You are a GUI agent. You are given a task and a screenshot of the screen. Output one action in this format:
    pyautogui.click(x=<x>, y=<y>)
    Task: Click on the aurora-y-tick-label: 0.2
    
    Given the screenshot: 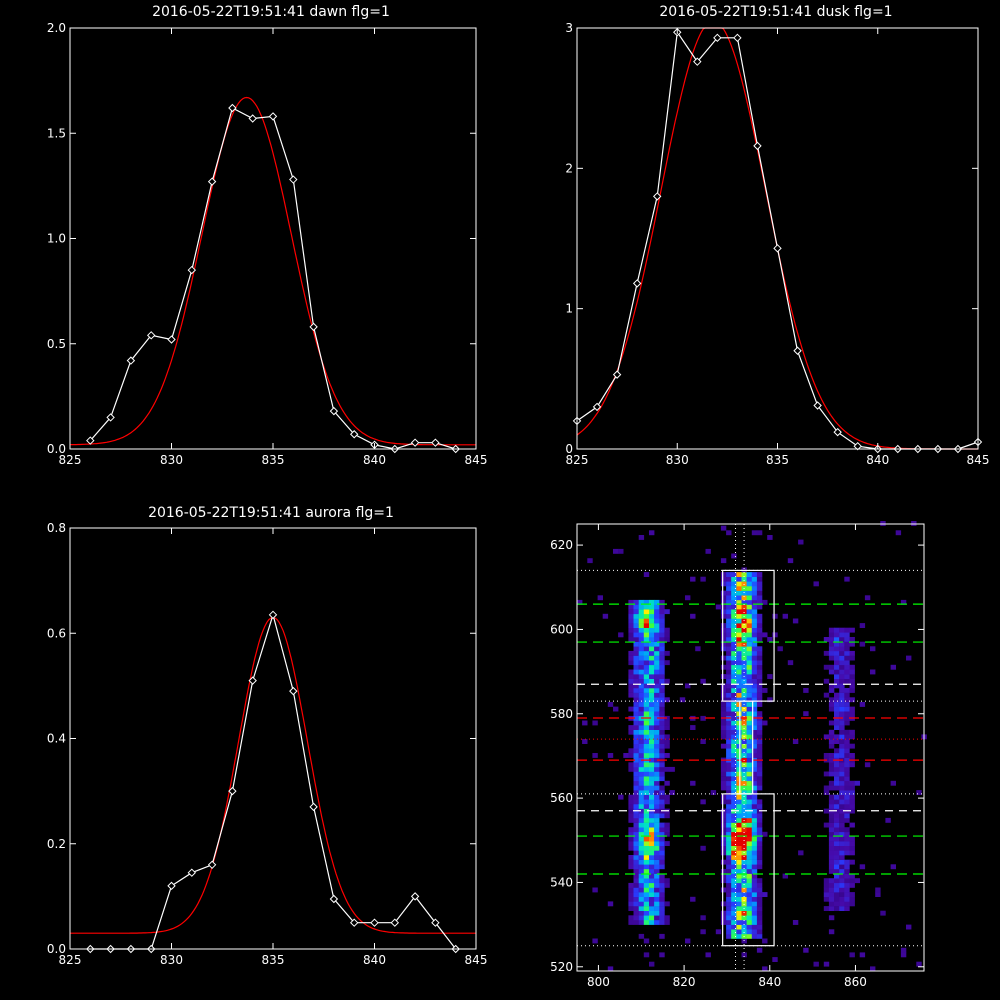 What is the action you would take?
    pyautogui.click(x=56, y=844)
    